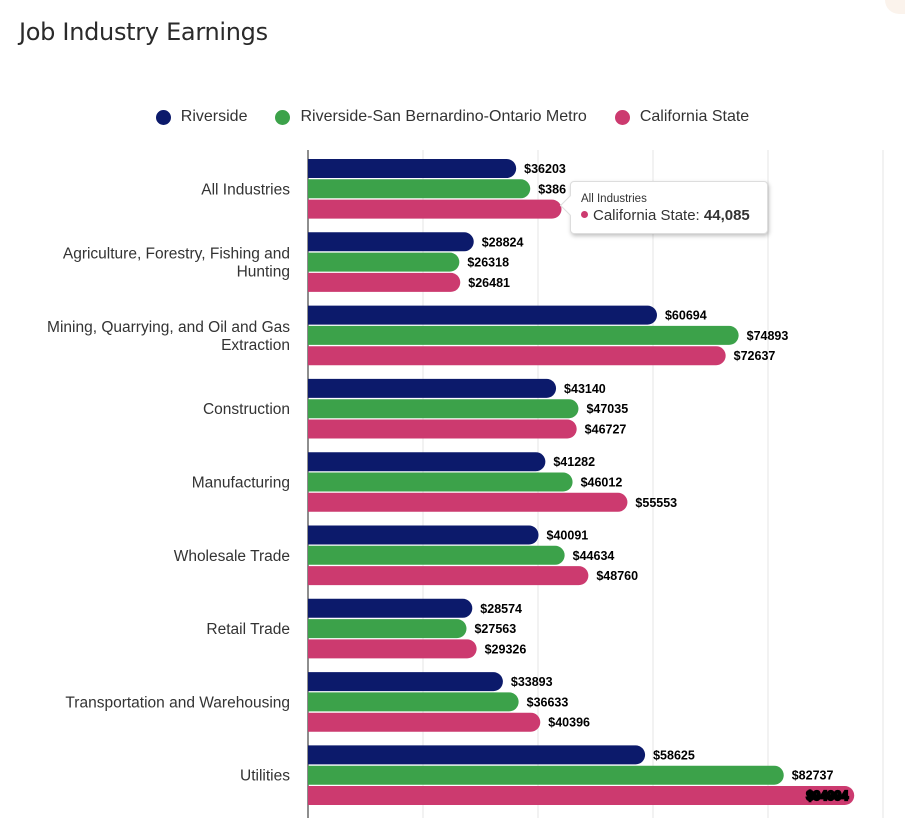 The width and height of the screenshot is (905, 818). I want to click on data-label: $28824, so click(503, 242).